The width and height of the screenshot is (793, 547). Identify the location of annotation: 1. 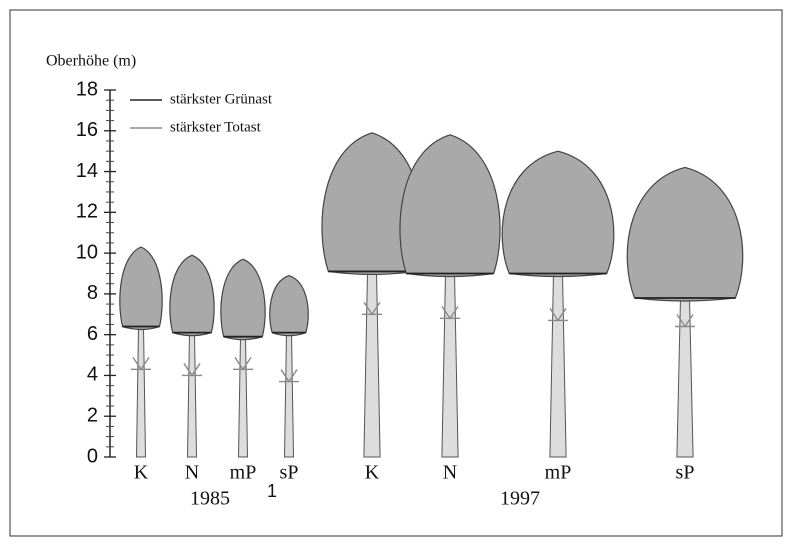
(272, 491).